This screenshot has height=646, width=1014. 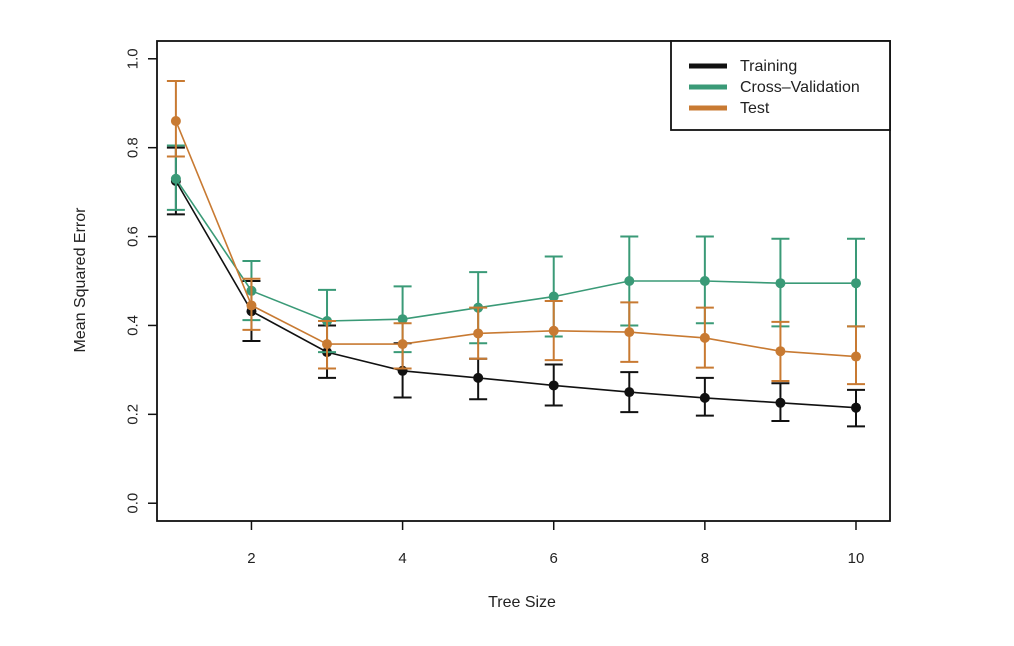 What do you see at coordinates (554, 558) in the screenshot?
I see `x-tick-label: 6` at bounding box center [554, 558].